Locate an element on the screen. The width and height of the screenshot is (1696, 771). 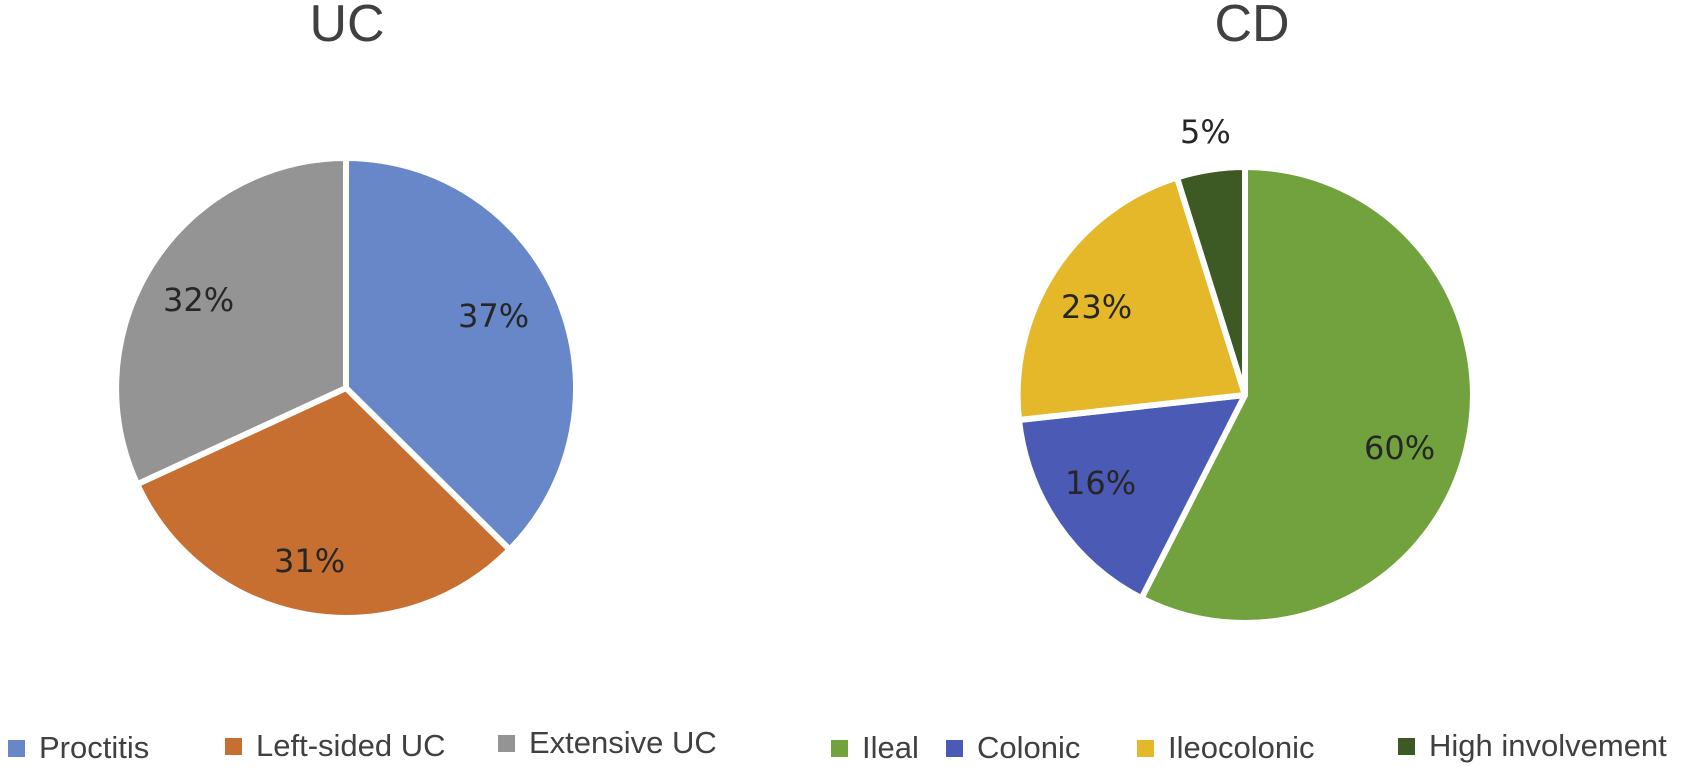
uc-legend-proctitis: Proctitis is located at coordinates (78, 748).